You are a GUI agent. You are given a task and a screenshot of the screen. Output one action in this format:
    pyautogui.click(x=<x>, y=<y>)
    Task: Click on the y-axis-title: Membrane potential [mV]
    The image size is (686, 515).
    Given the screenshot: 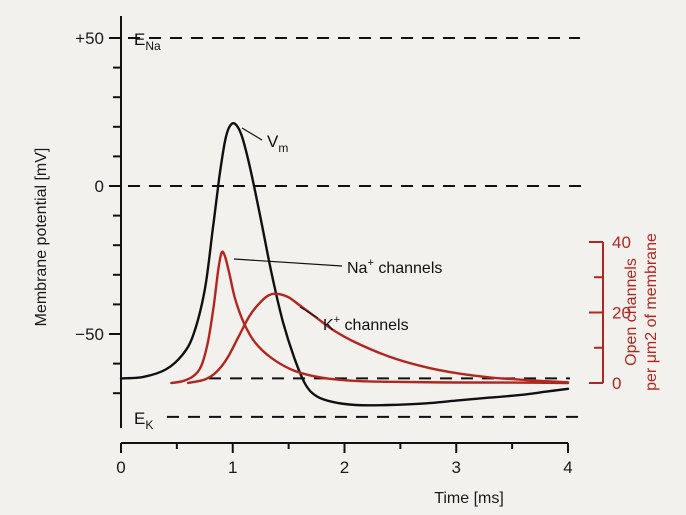 What is the action you would take?
    pyautogui.click(x=41, y=237)
    